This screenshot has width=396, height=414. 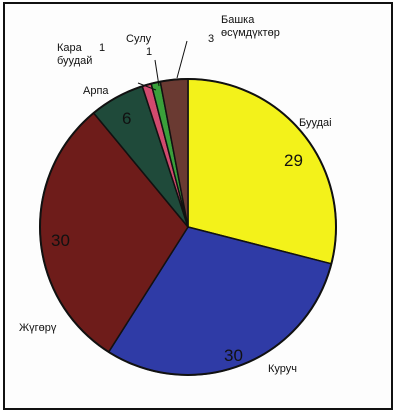 What do you see at coordinates (162, 65) in the screenshot?
I see `leader-lines` at bounding box center [162, 65].